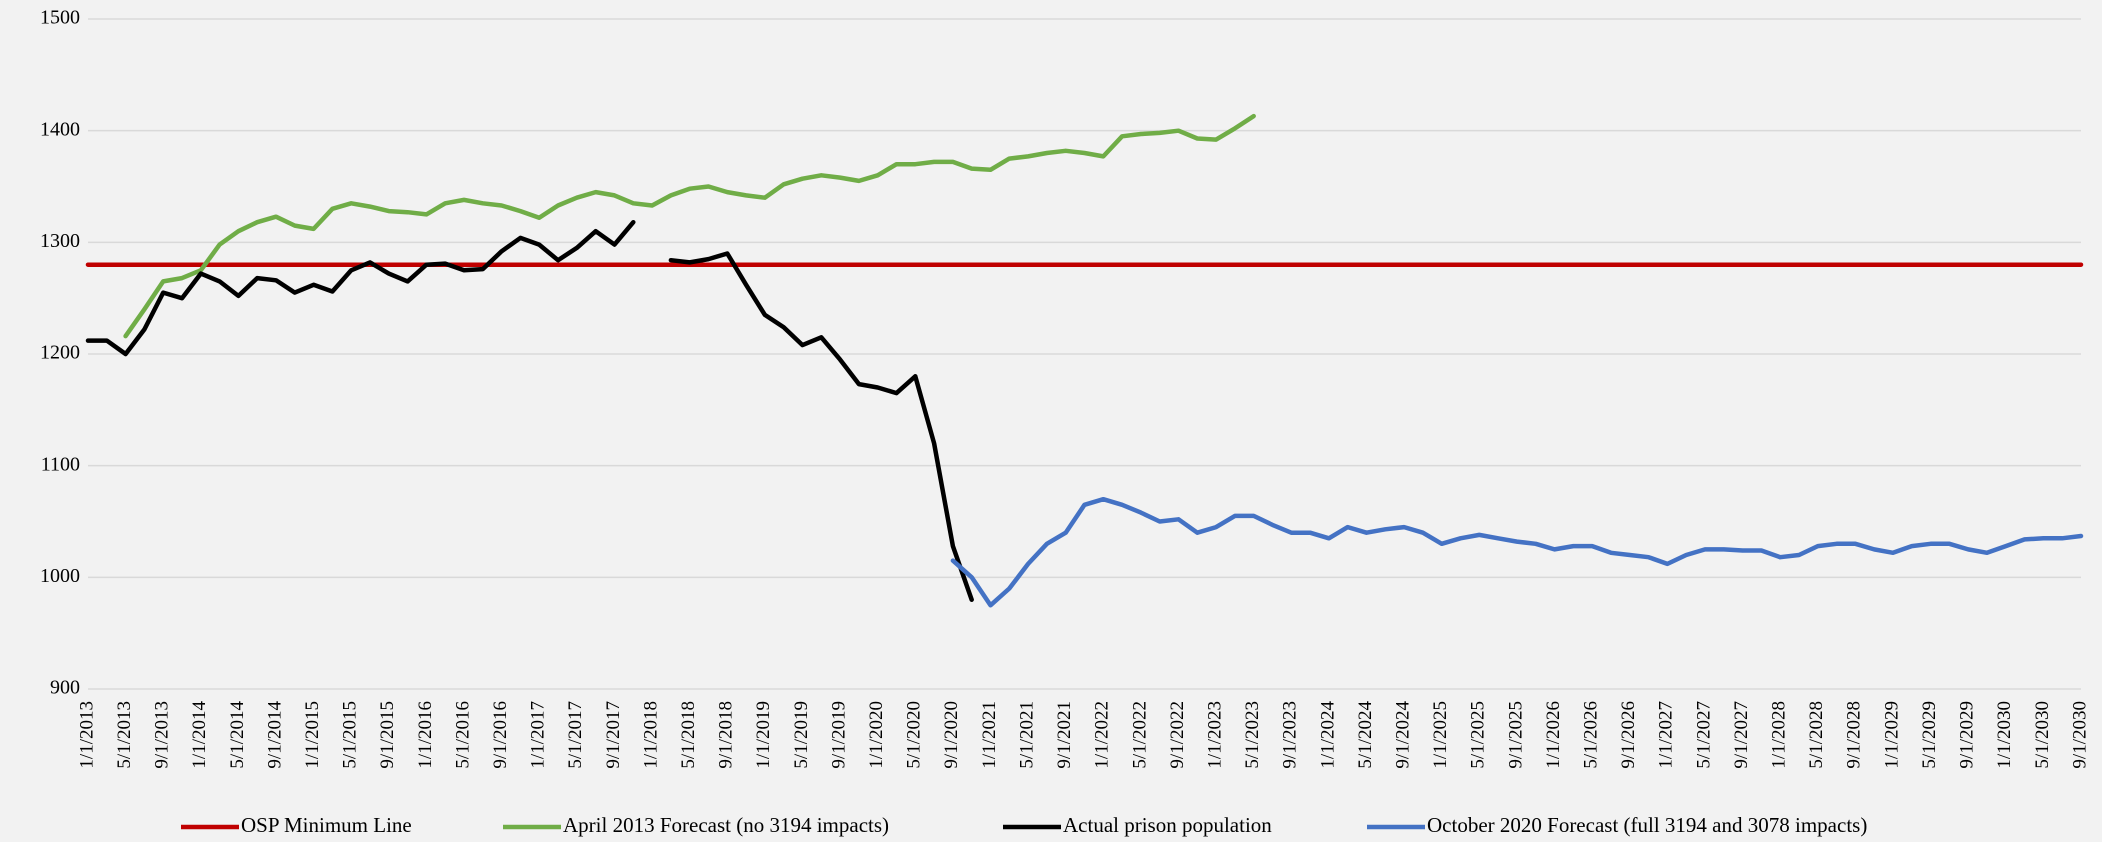 The image size is (2102, 842). What do you see at coordinates (387, 735) in the screenshot?
I see `x-tick-label: 9/1/2015` at bounding box center [387, 735].